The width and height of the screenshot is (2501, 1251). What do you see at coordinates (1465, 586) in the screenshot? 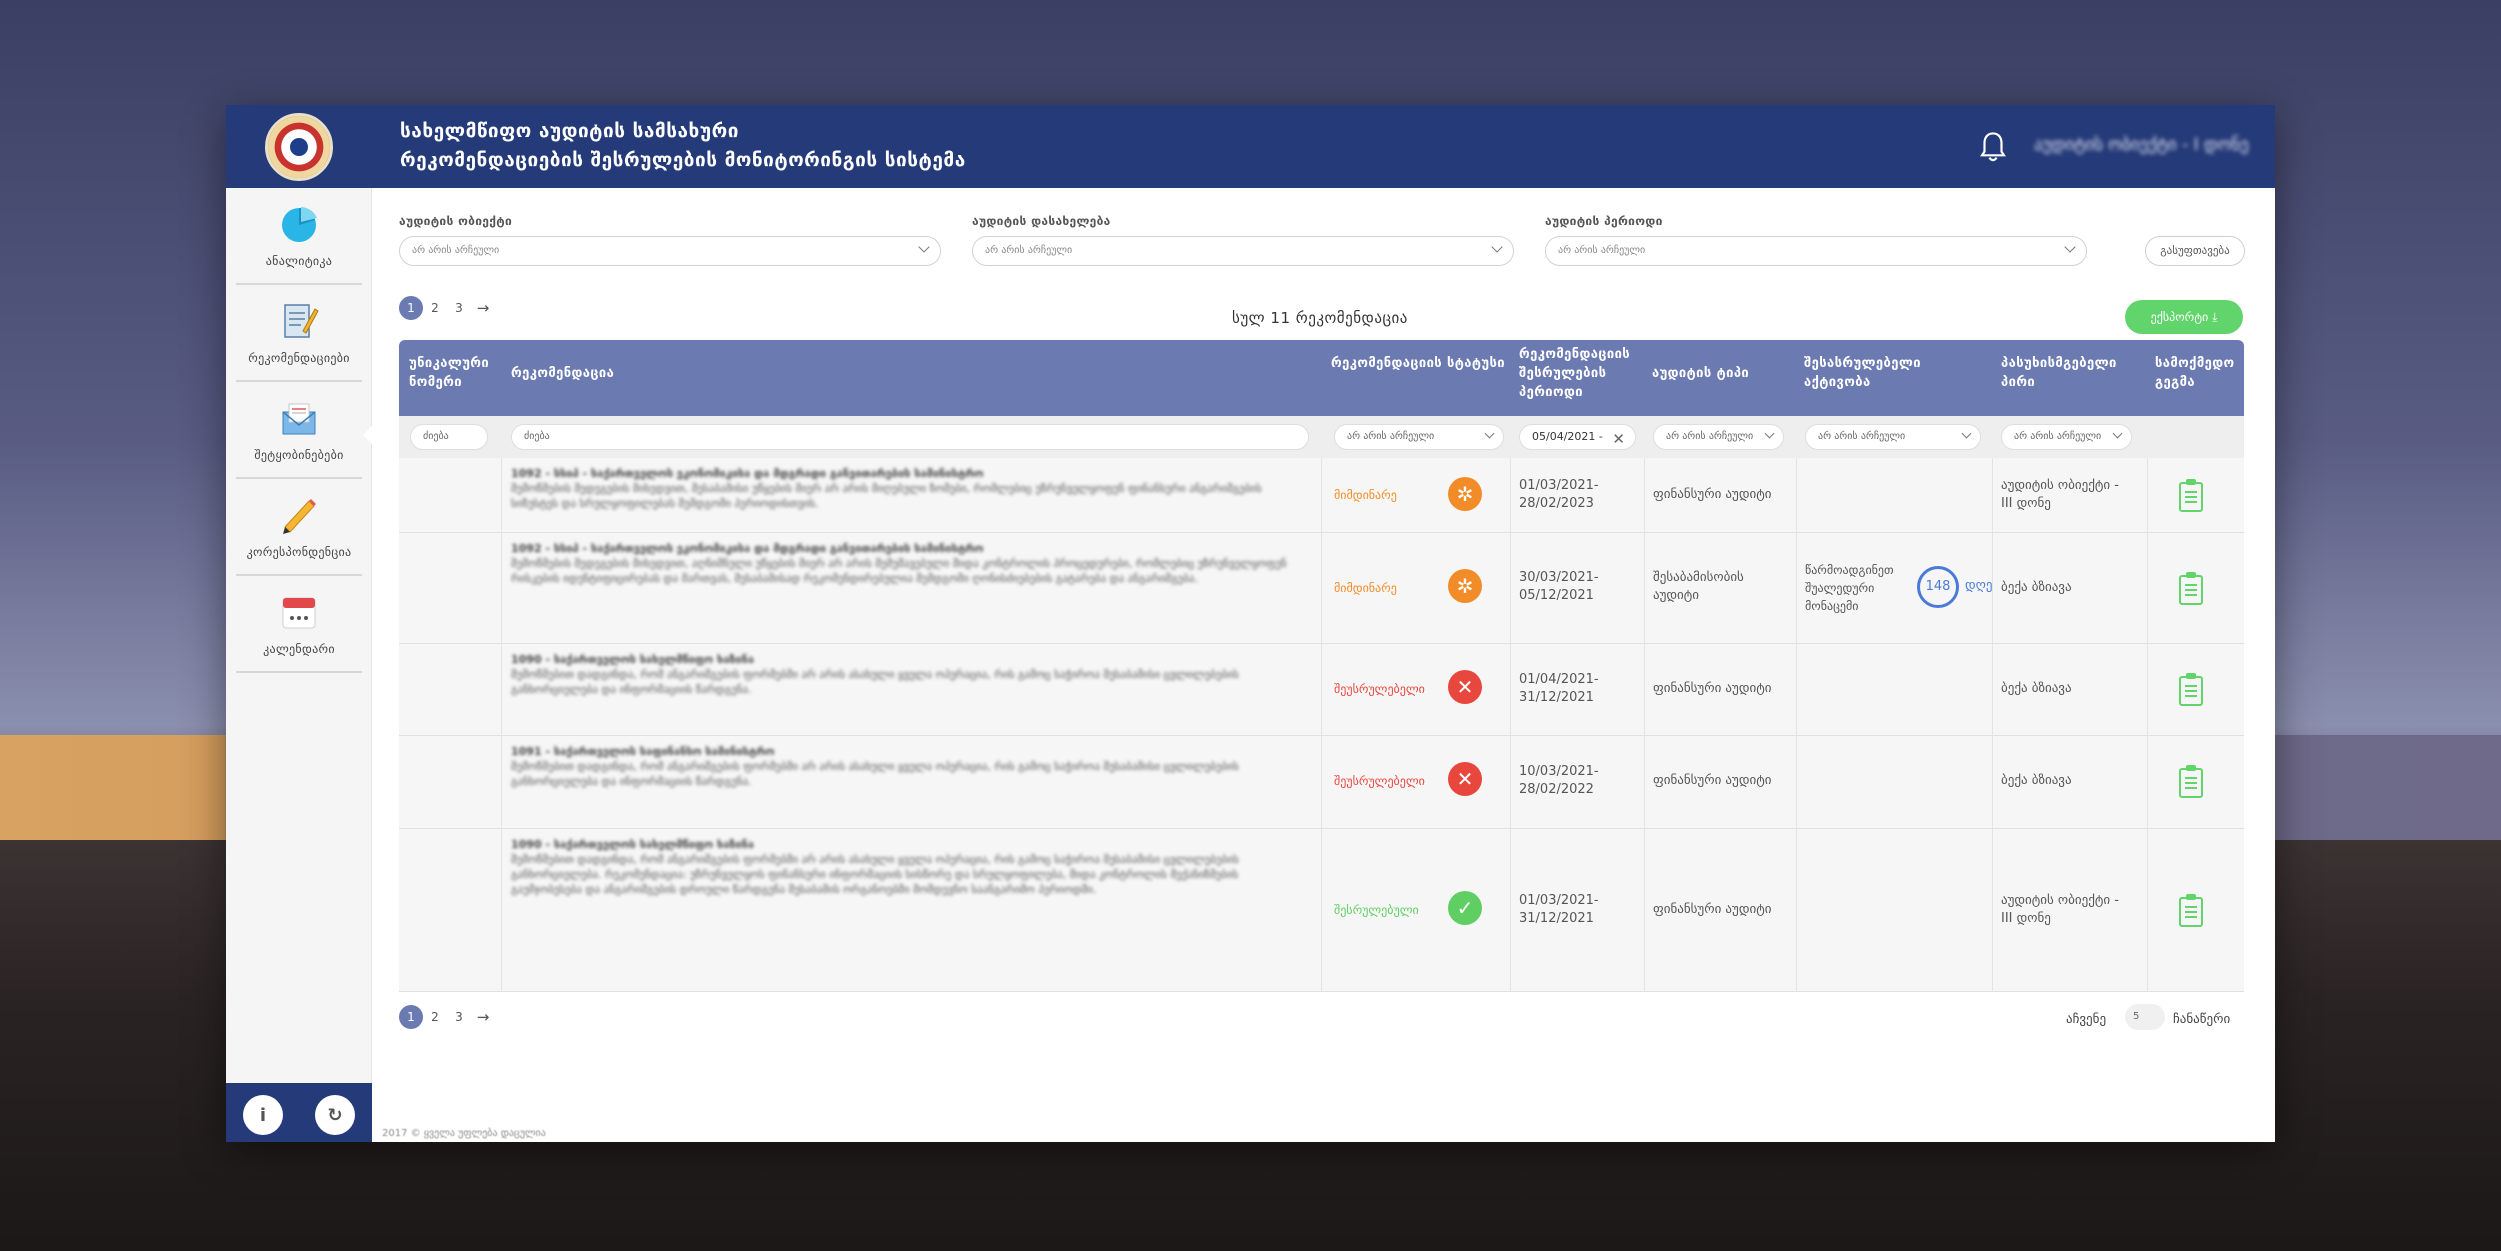
I see `in-progress-icon: ✲` at bounding box center [1465, 586].